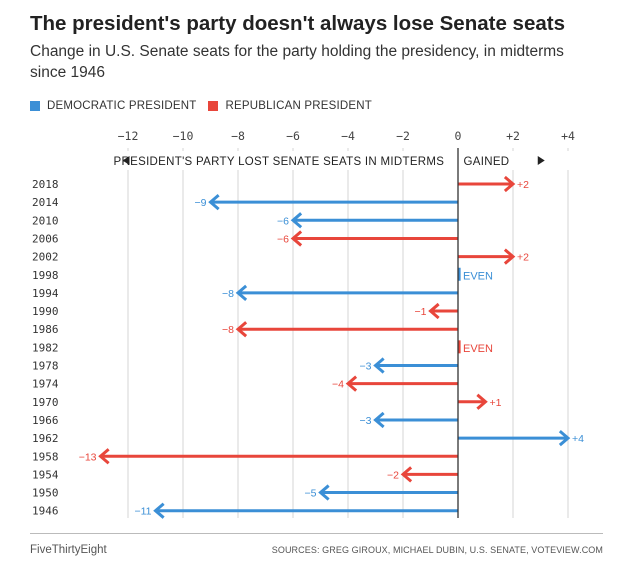 Image resolution: width=633 pixels, height=583 pixels. I want to click on year-label: 1958, so click(45, 456).